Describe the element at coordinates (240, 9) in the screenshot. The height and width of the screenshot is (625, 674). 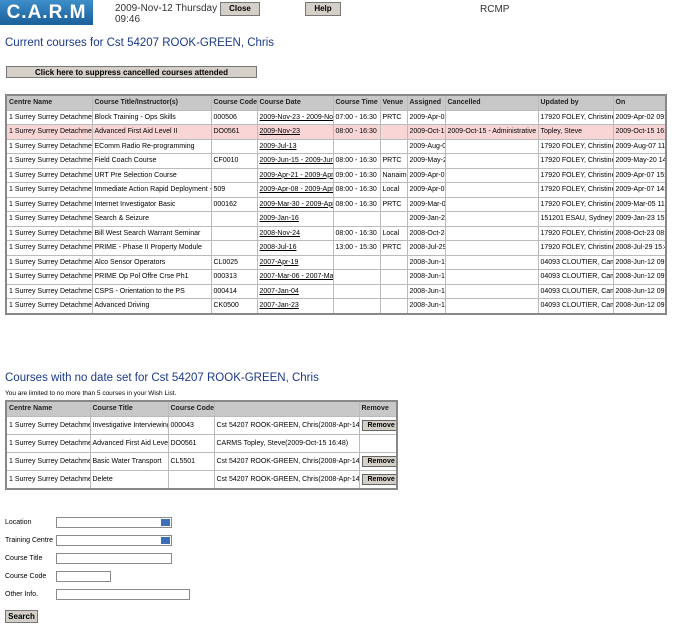
I see `close-button: Close` at that location.